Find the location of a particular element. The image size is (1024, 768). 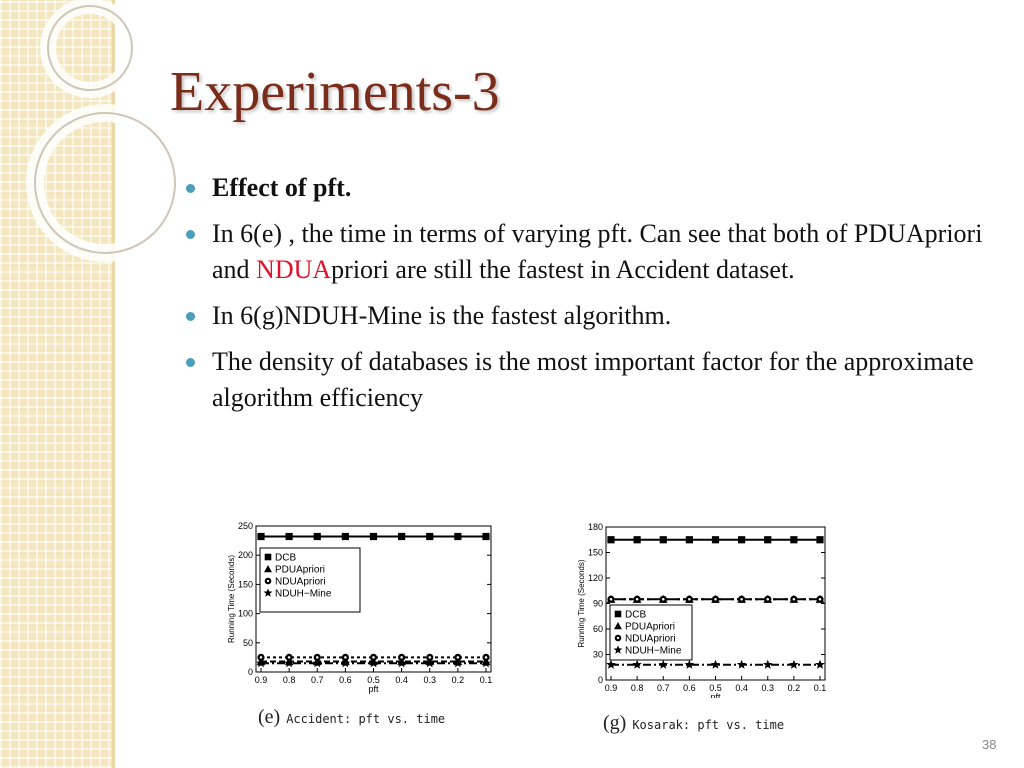

chart-caption-accident: (e) Accident: pft vs. time is located at coordinates (351, 717).